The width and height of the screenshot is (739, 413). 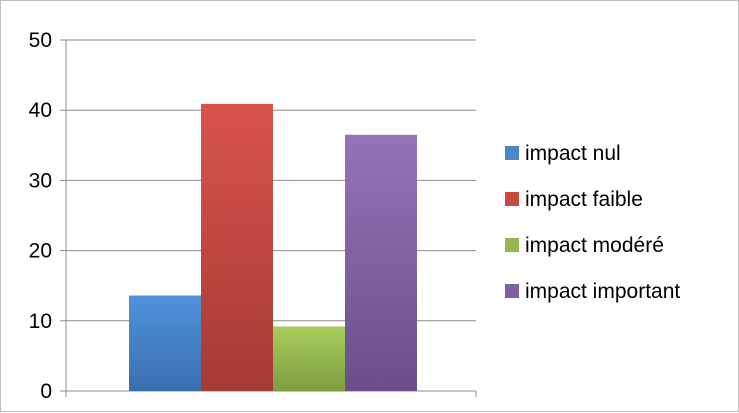 I want to click on bar-impact-faible, so click(x=237, y=247).